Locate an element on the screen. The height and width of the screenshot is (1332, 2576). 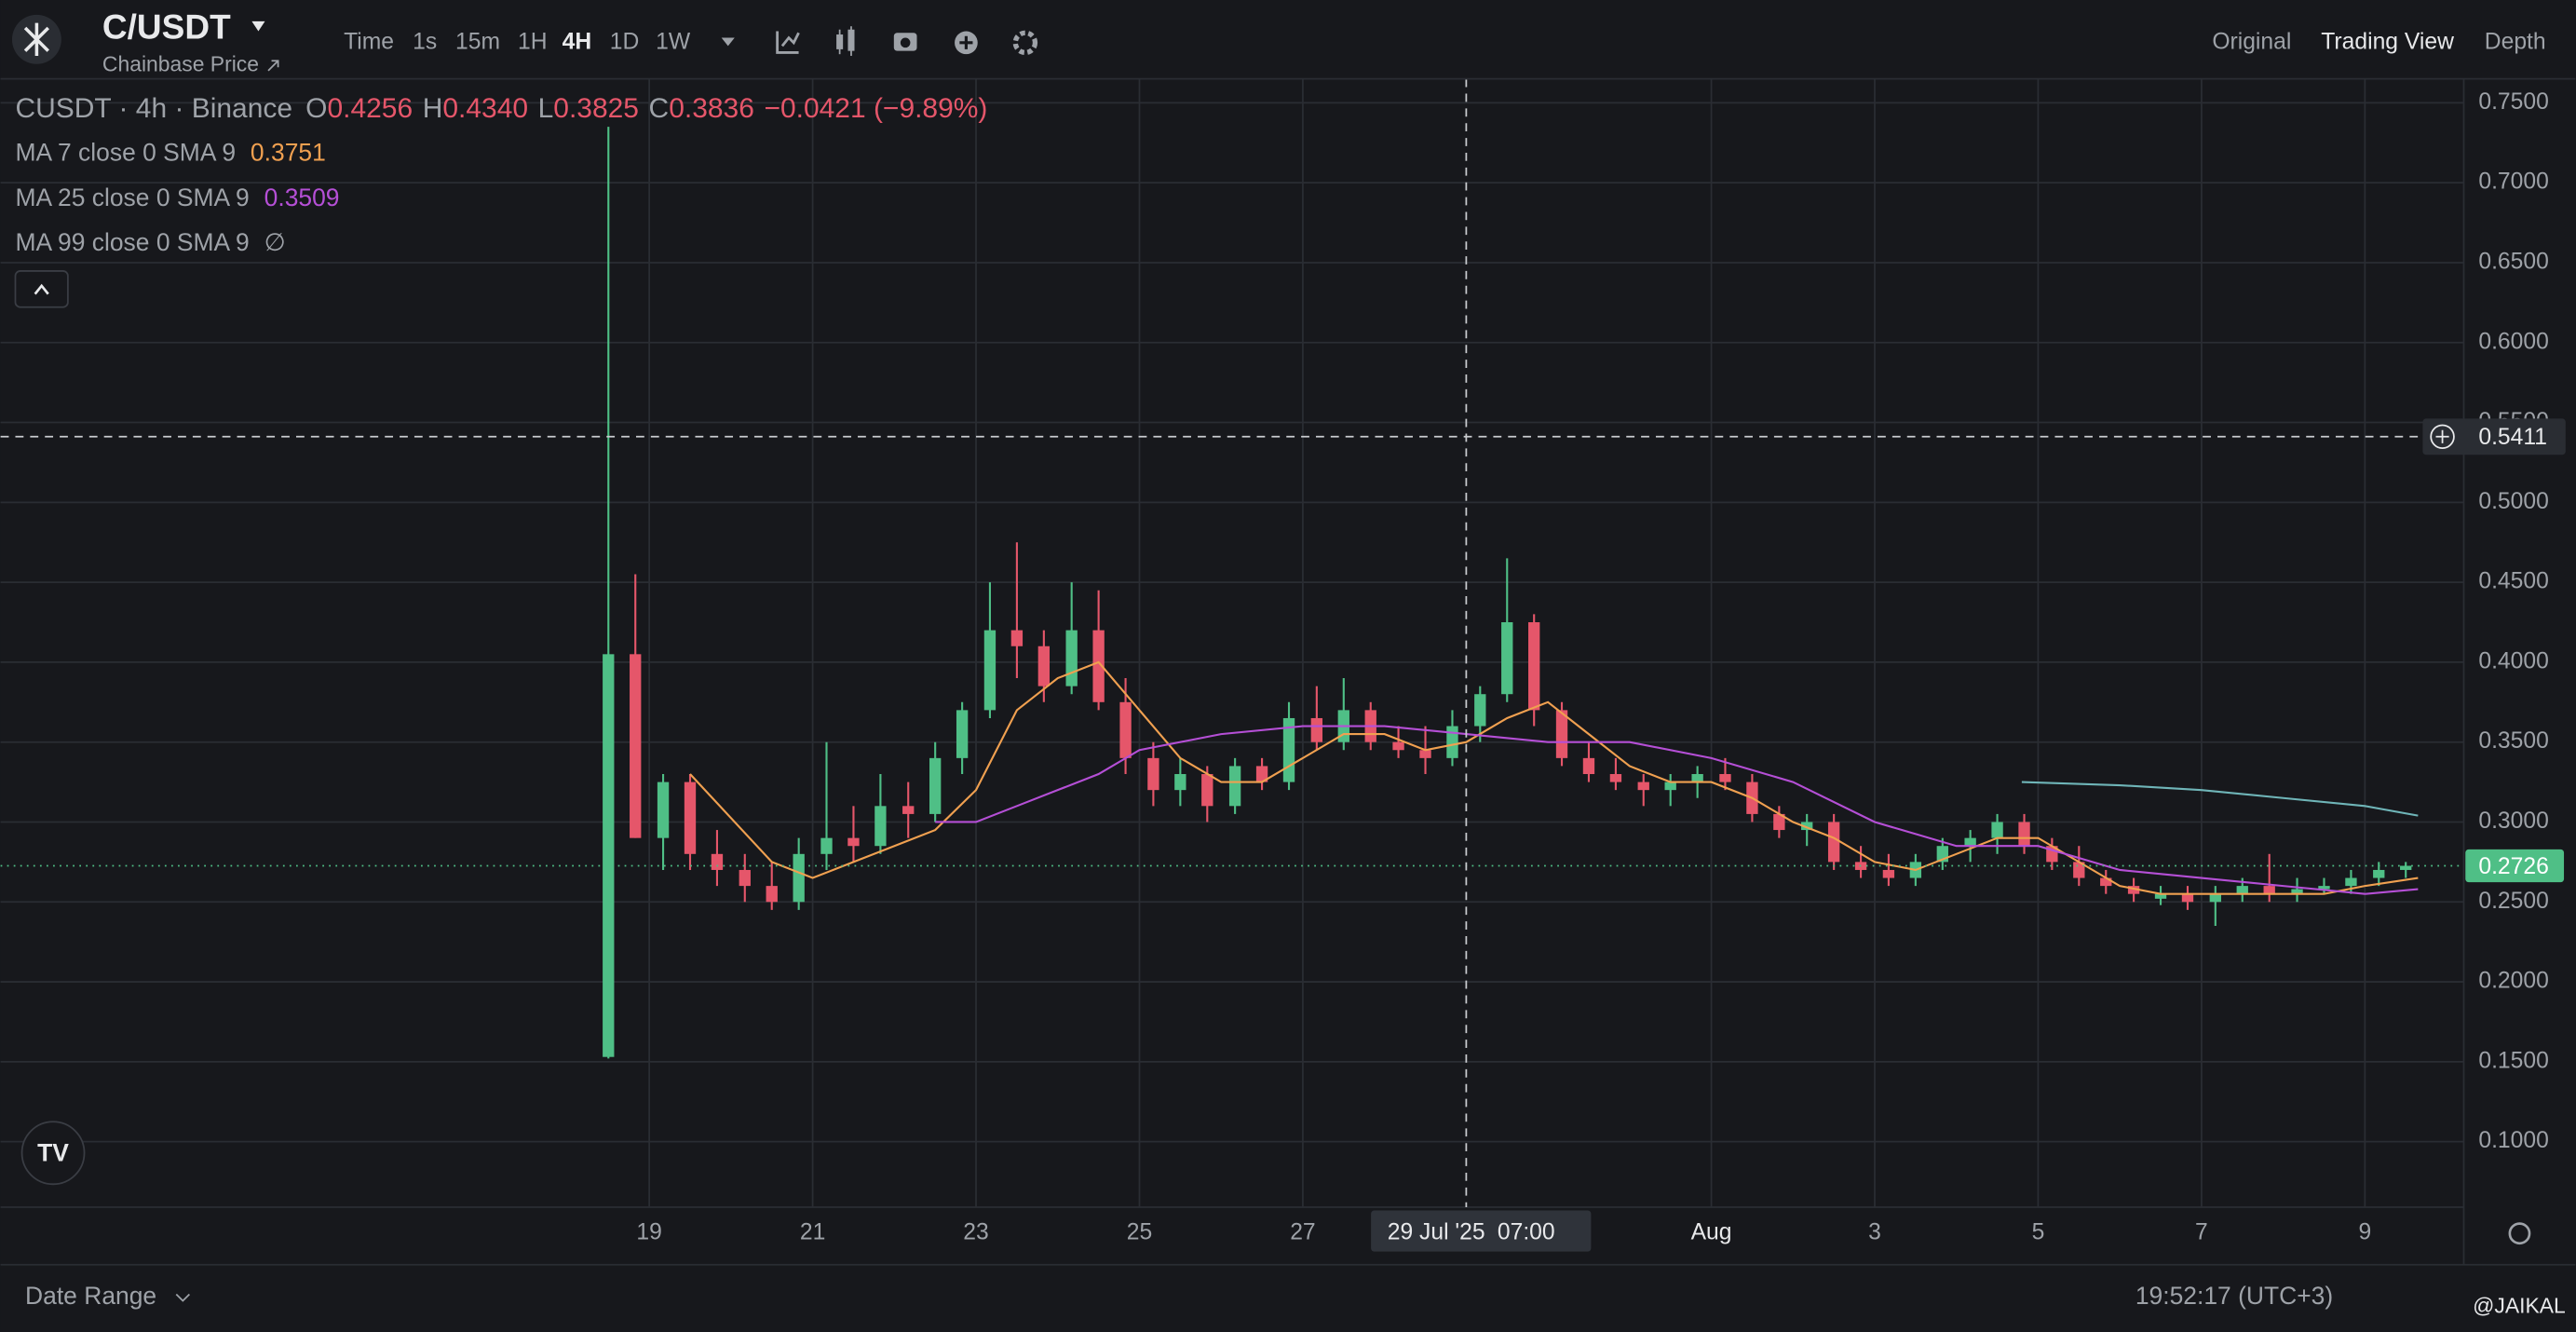
ohlc-value: 0.3825 is located at coordinates (596, 109).